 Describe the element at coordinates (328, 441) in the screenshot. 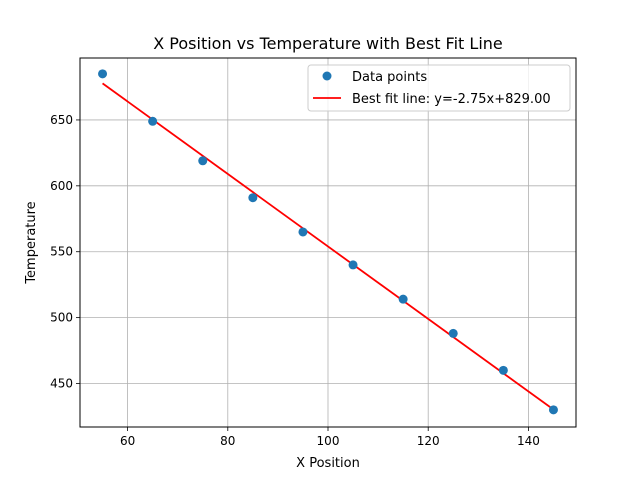

I see `x-tick-label: 100` at that location.